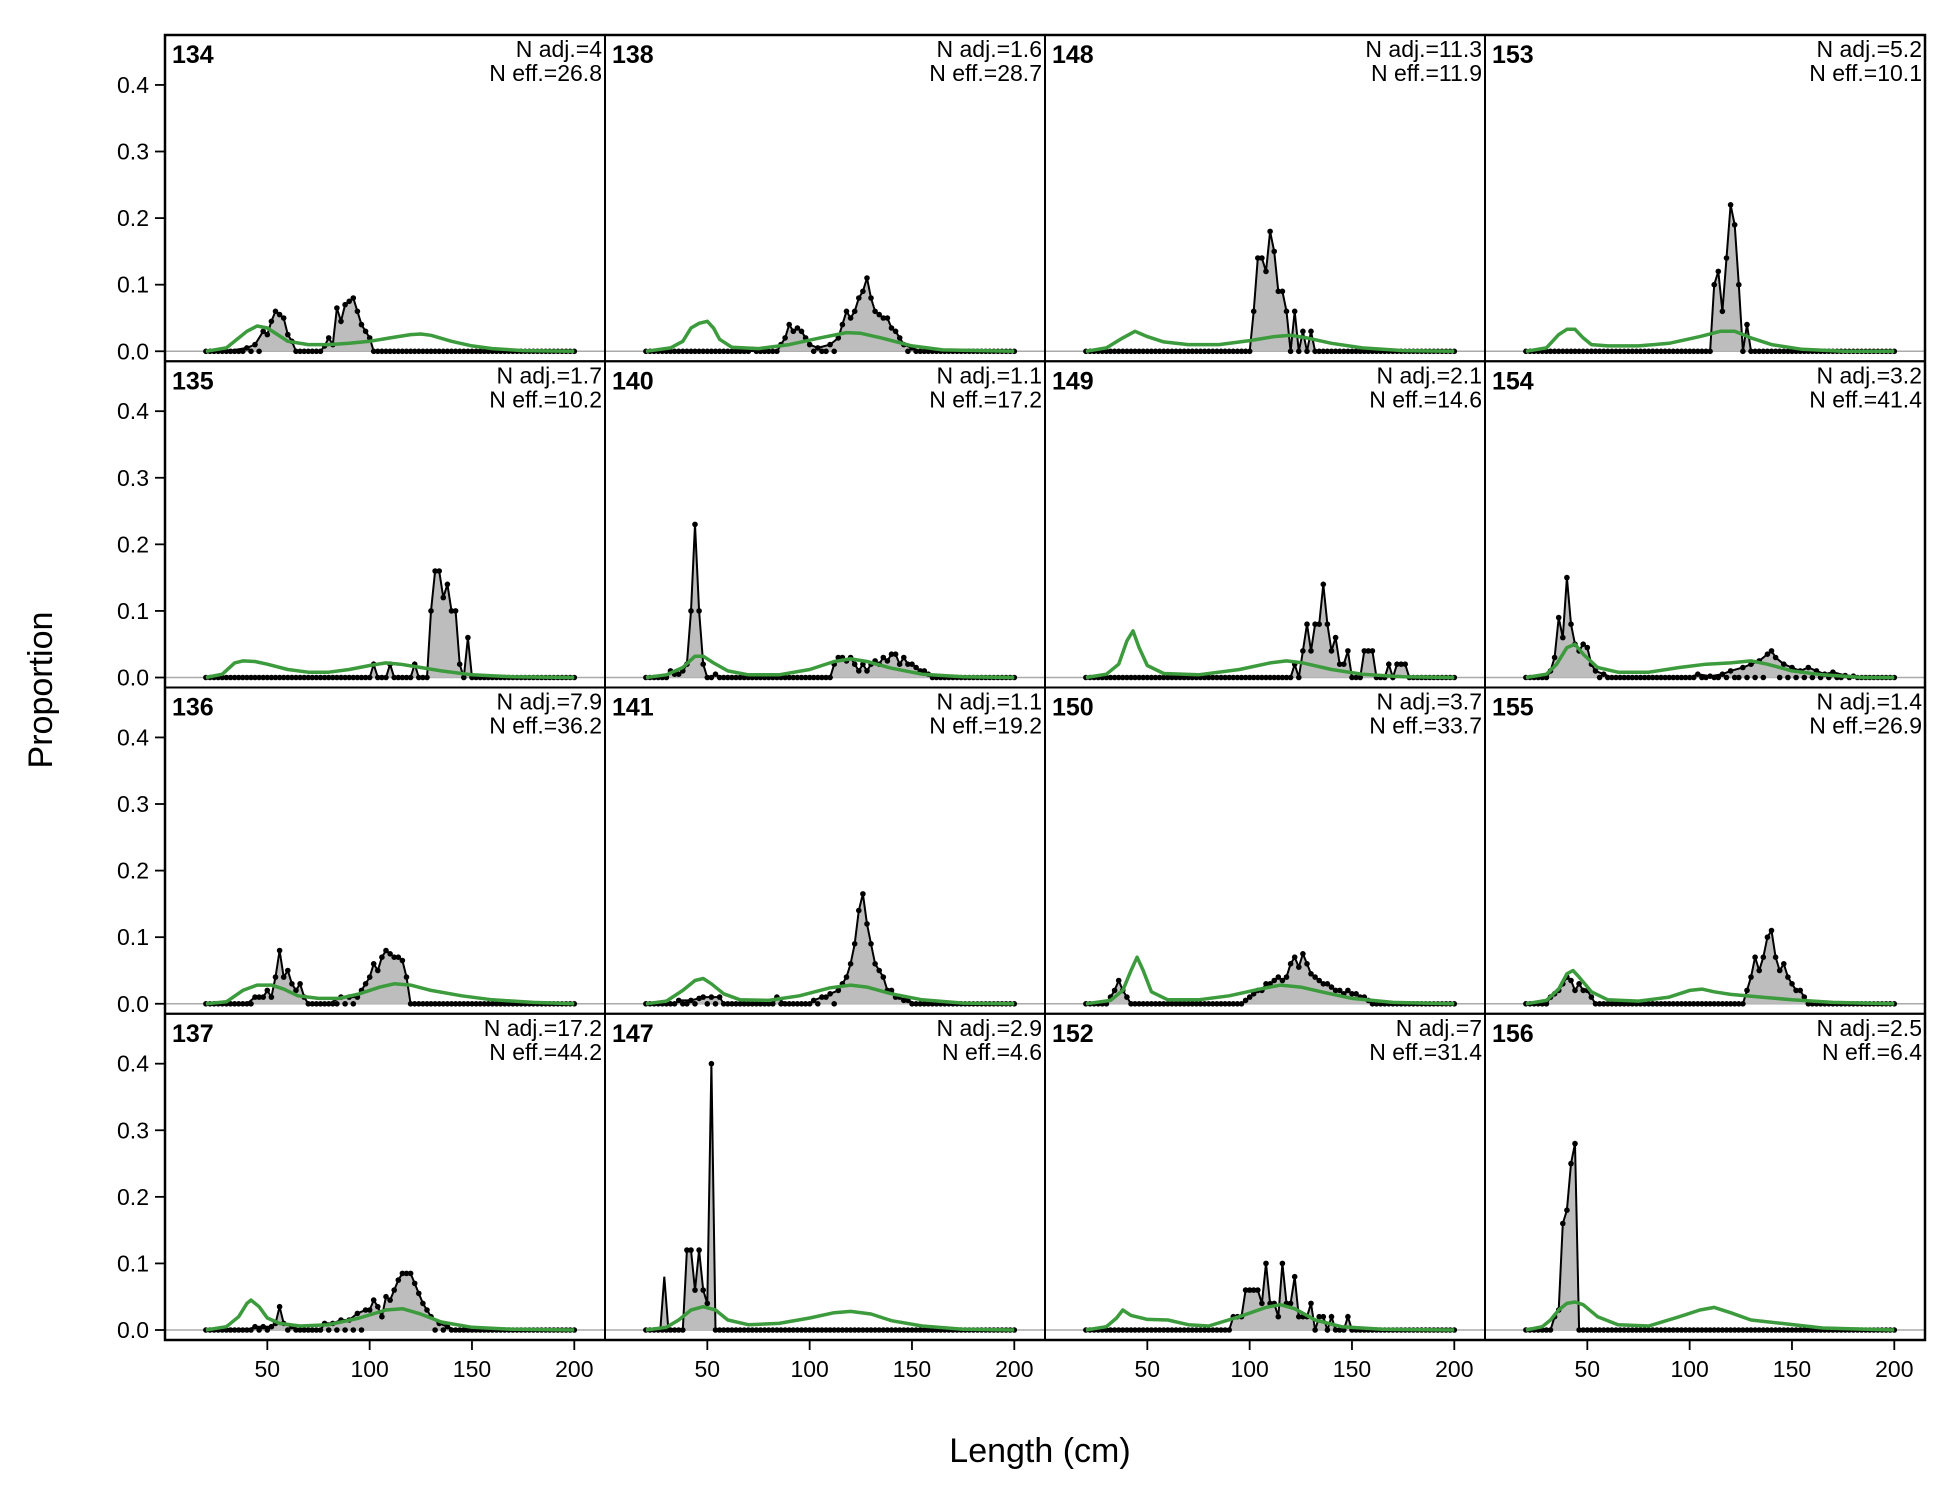 The width and height of the screenshot is (1950, 1505). I want to click on x-tick-label: 50, so click(708, 1369).